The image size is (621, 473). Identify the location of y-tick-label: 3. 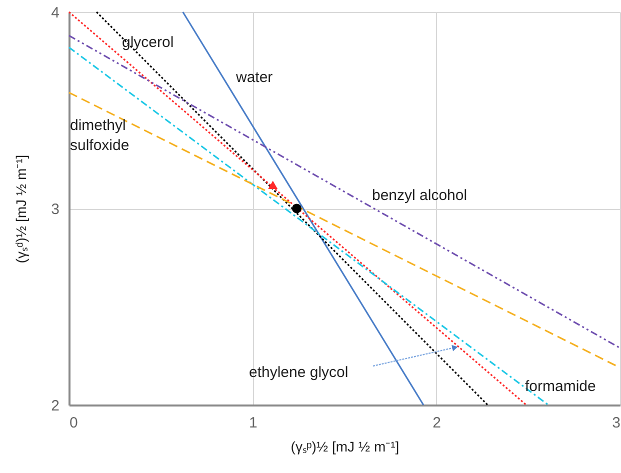
(55, 209).